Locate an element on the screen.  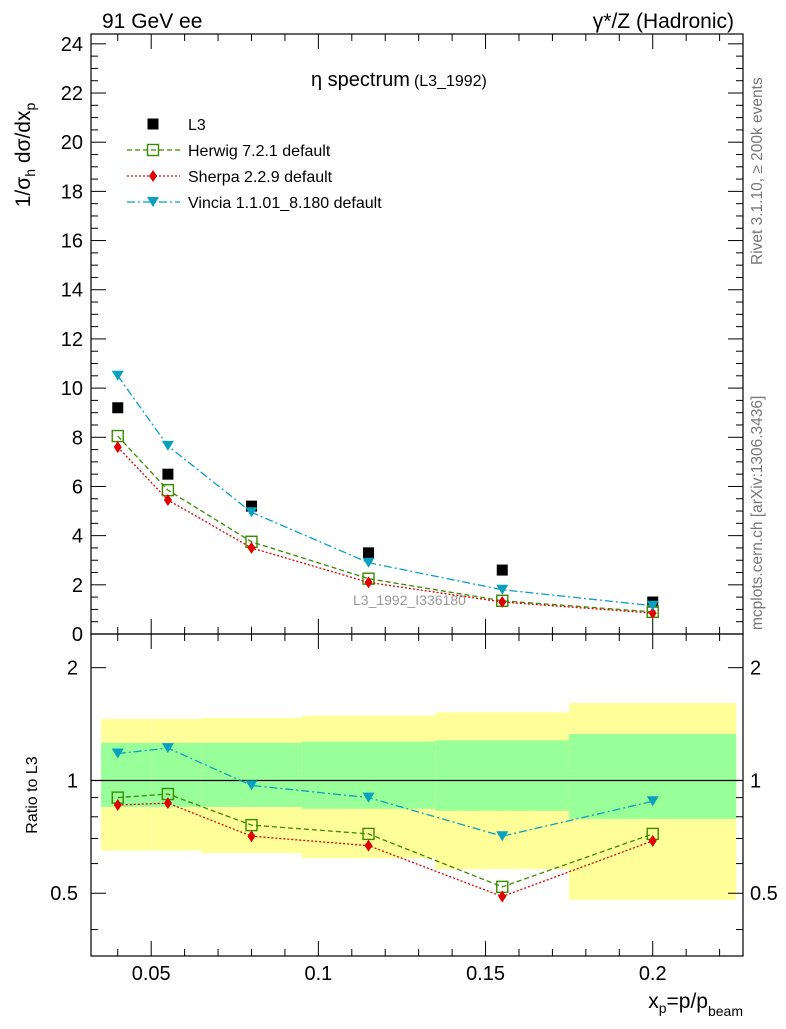
main-title-text: η spectrum is located at coordinates (360, 80).